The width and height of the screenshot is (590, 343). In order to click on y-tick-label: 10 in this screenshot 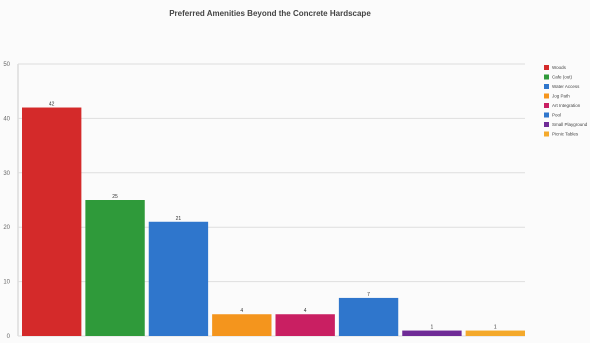, I will do `click(6, 283)`.